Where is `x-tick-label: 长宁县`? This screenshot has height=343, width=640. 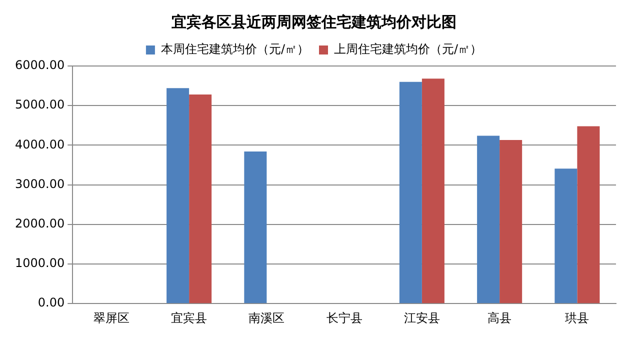 x-tick-label: 长宁县 is located at coordinates (344, 317).